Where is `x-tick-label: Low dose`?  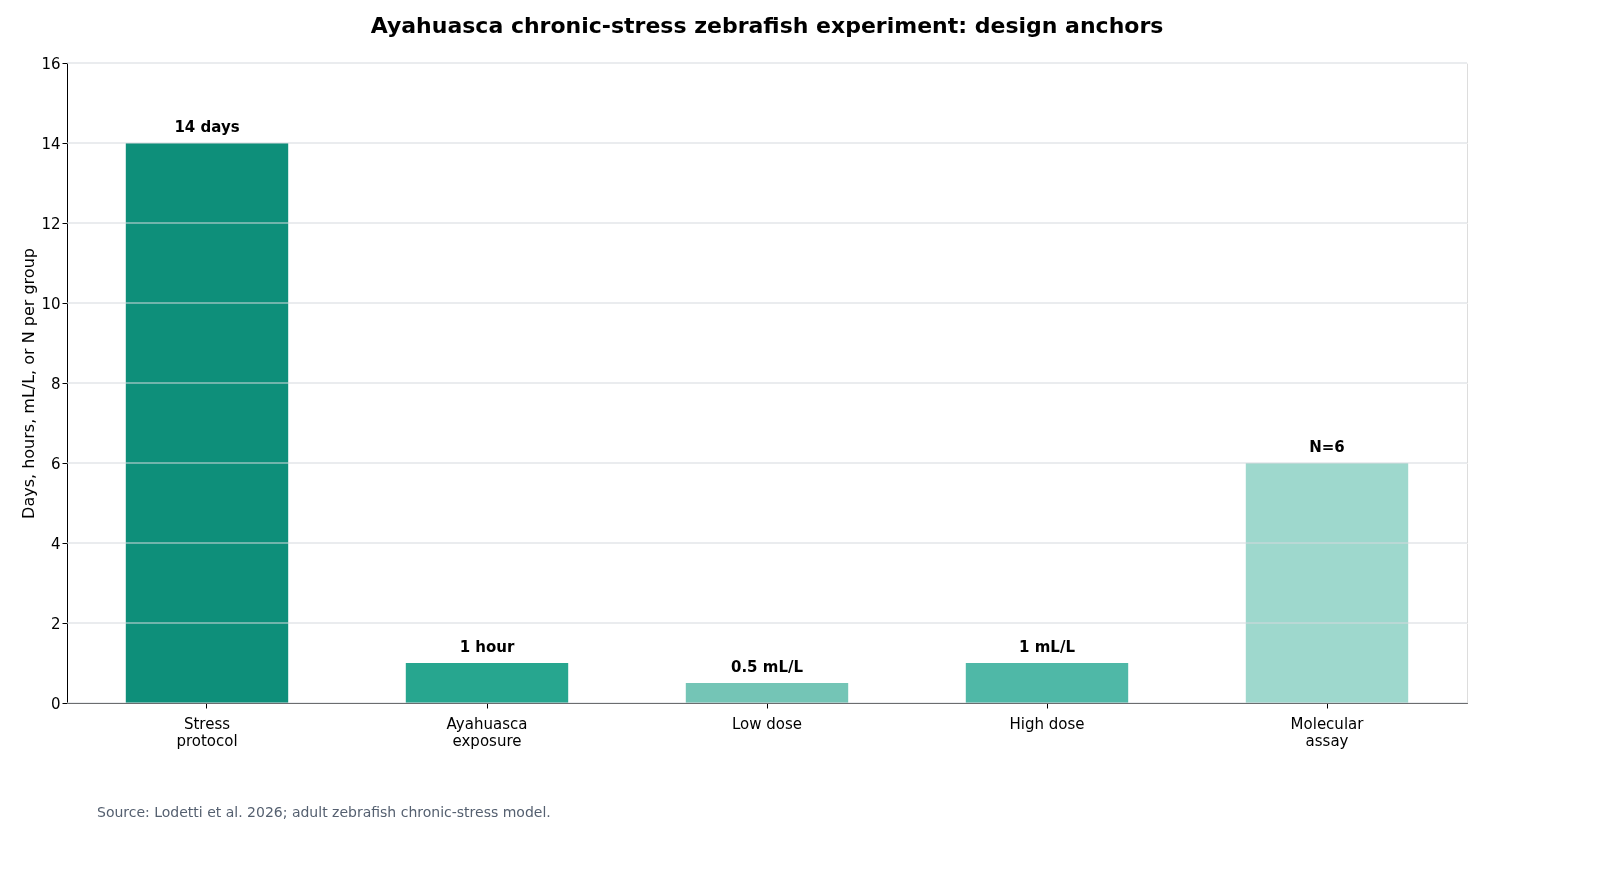 x-tick-label: Low dose is located at coordinates (767, 723).